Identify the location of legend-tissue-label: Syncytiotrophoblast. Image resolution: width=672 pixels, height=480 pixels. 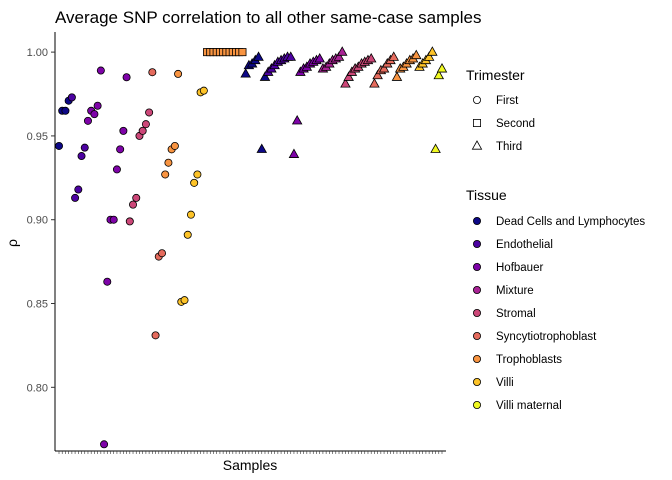
(546, 337).